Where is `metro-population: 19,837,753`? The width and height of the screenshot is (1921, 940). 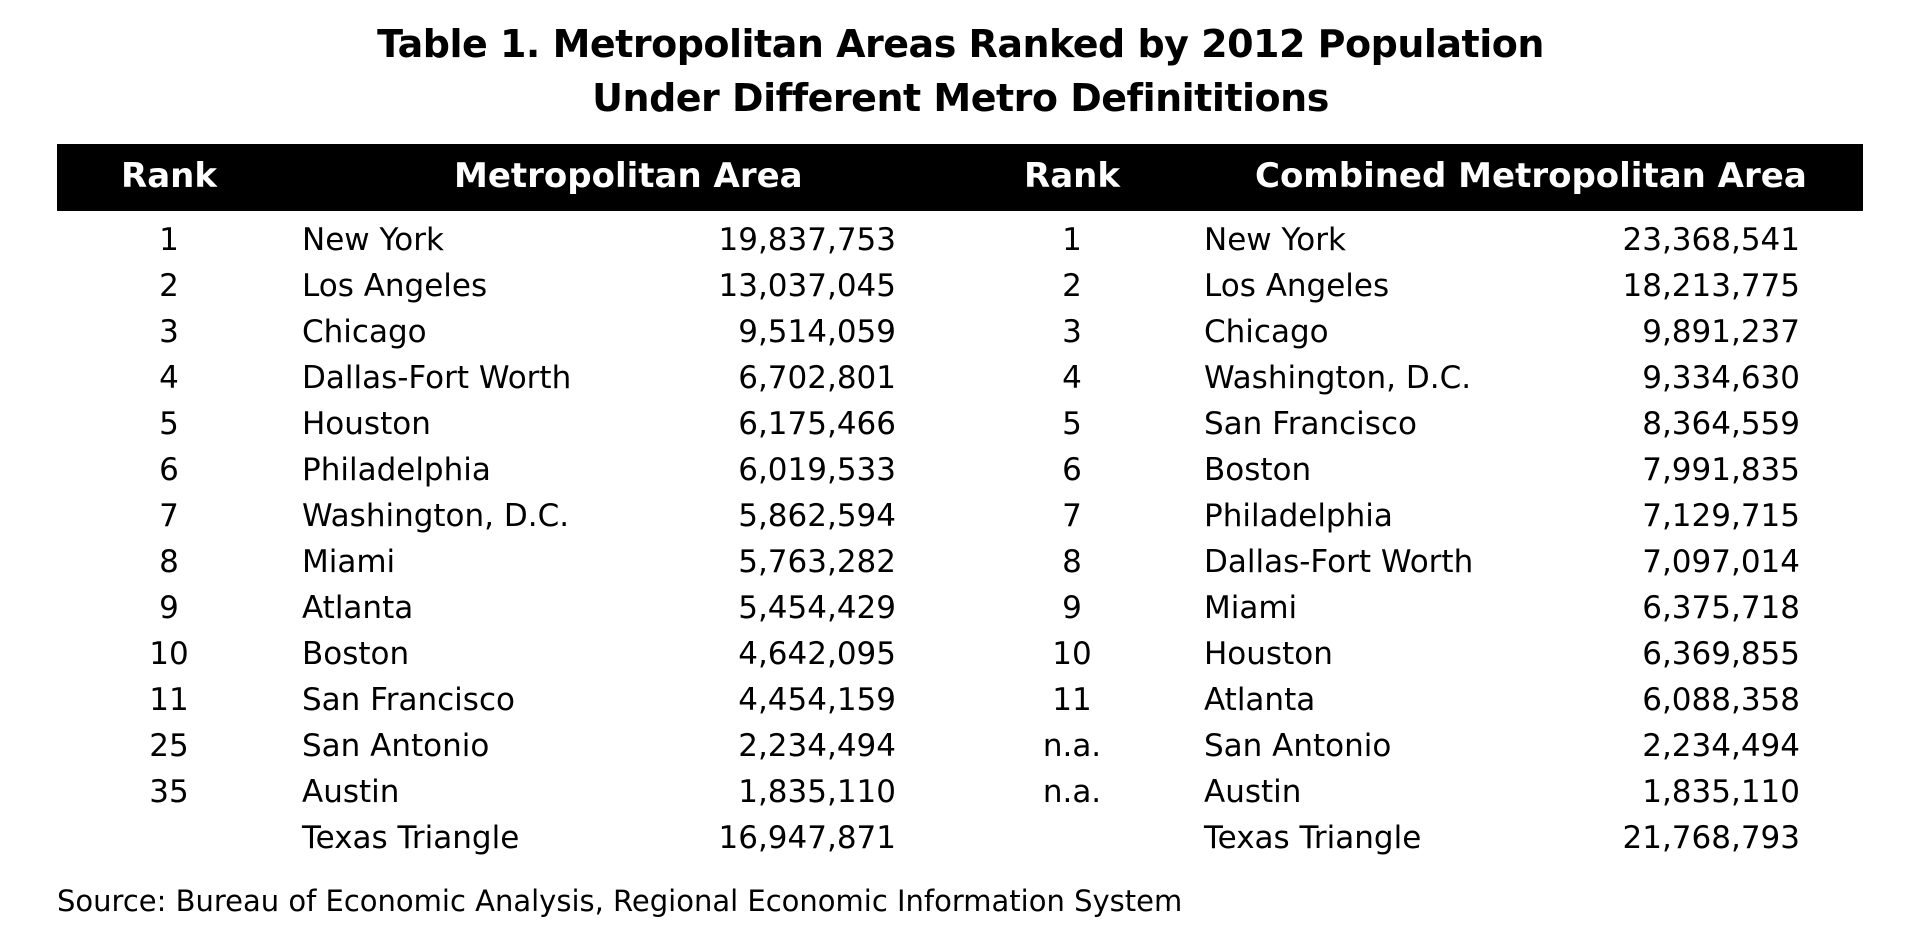
metro-population: 19,837,753 is located at coordinates (807, 240).